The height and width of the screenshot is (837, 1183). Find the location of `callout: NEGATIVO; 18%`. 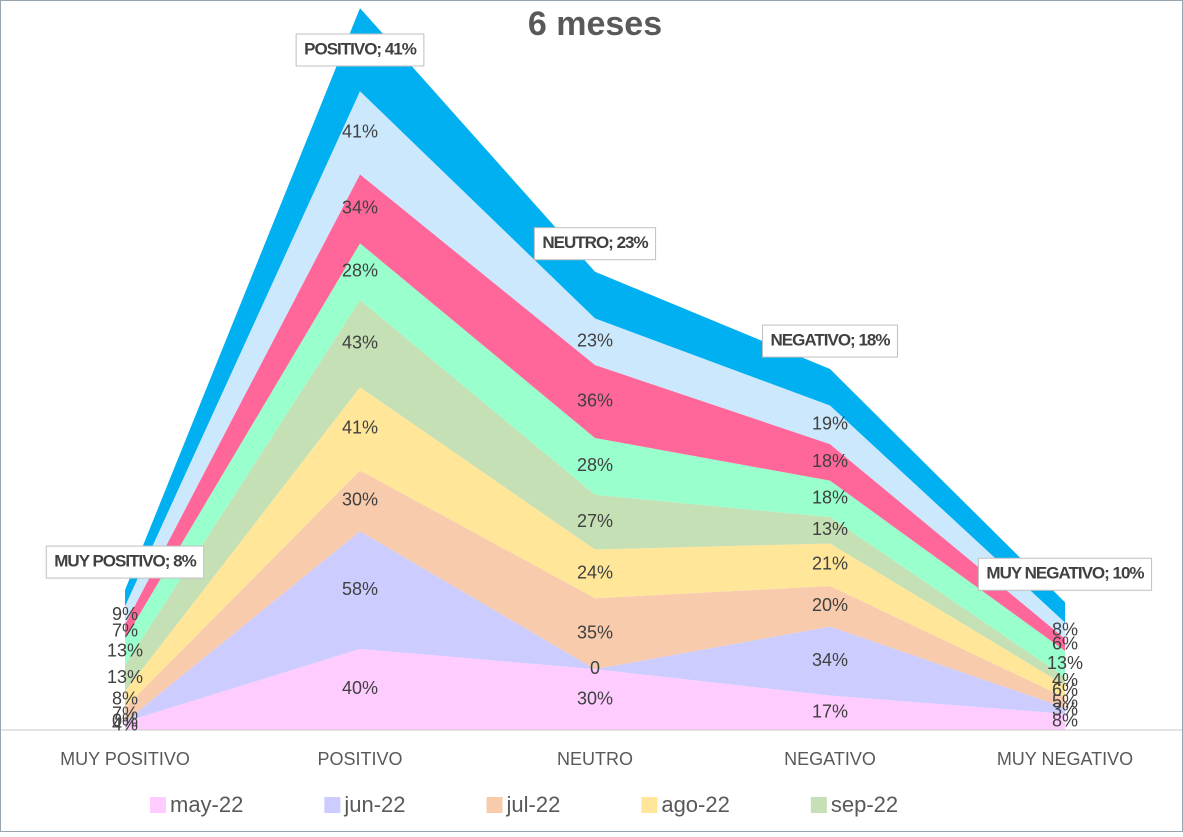

callout: NEGATIVO; 18% is located at coordinates (830, 341).